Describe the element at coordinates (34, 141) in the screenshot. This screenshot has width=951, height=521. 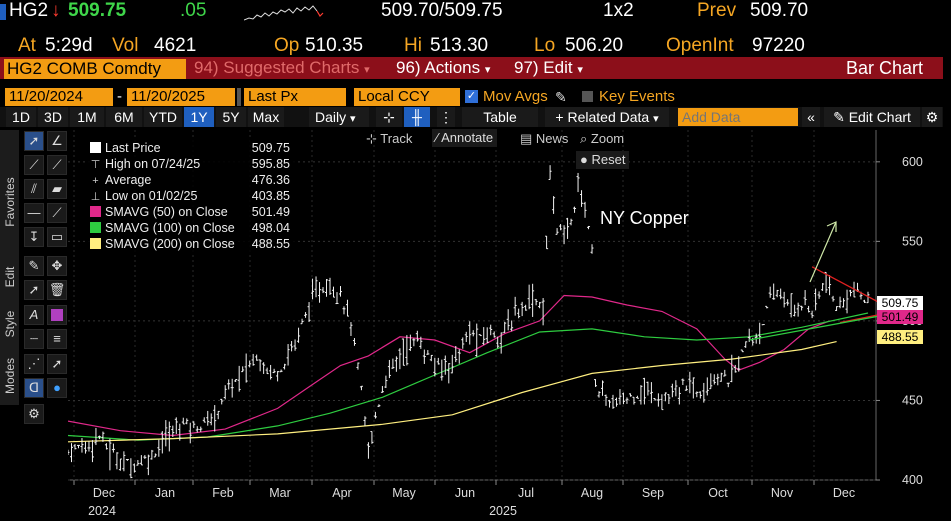
I see `pointer-tool-icon: ➚` at that location.